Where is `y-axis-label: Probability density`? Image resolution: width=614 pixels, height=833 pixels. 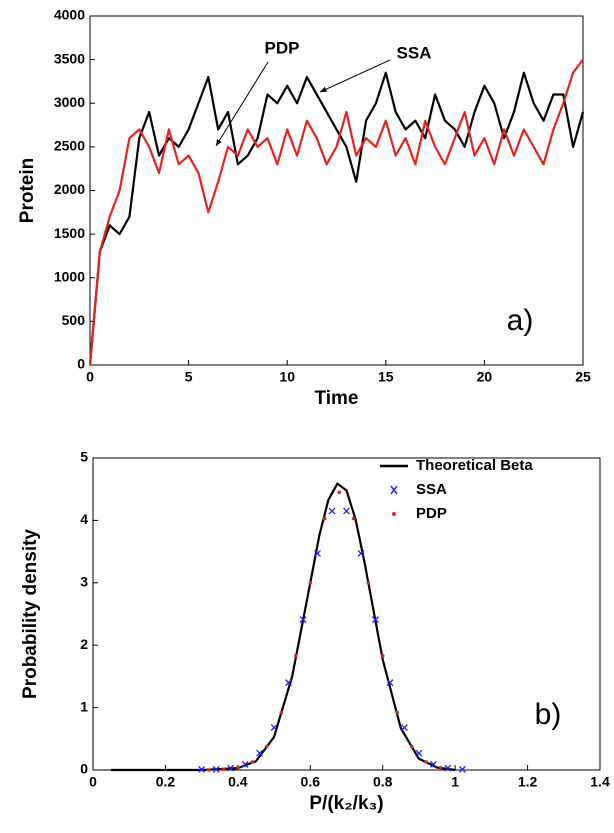 y-axis-label: Probability density is located at coordinates (30, 614).